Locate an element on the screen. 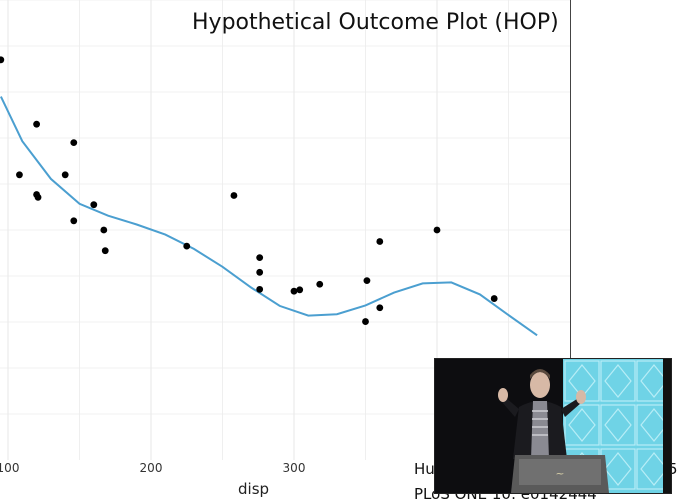  x-tick-label: 300 is located at coordinates (294, 468).